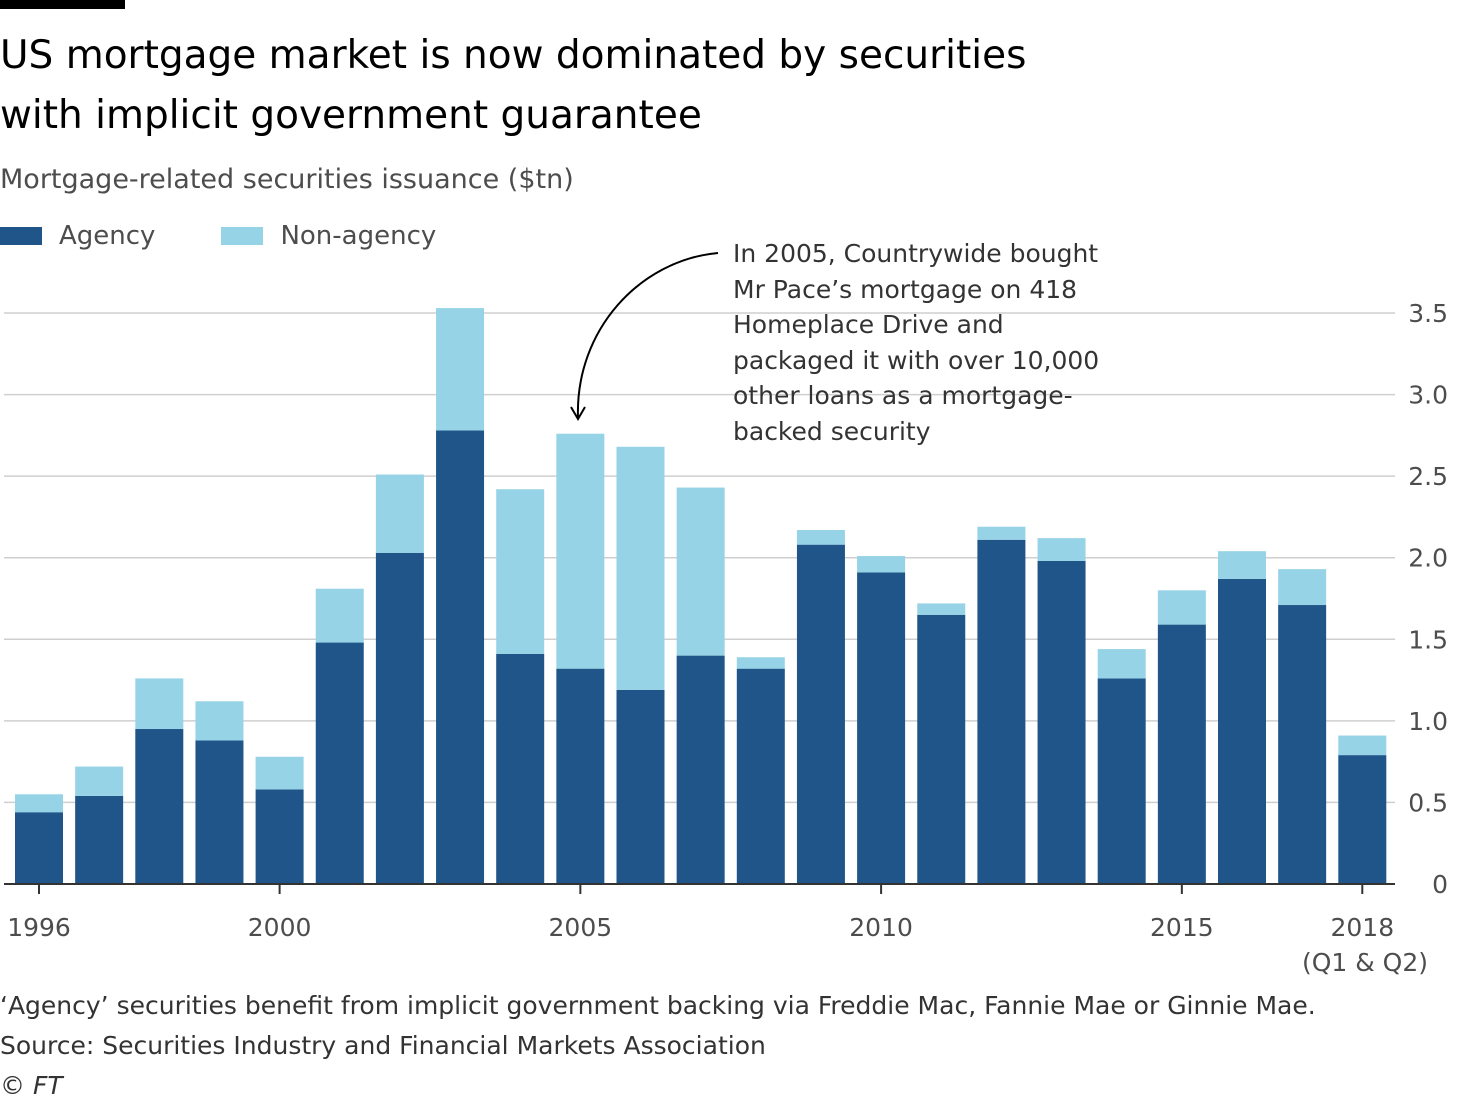 Image resolution: width=1459 pixels, height=1106 pixels. I want to click on legend-label-agency: Agency, so click(107, 236).